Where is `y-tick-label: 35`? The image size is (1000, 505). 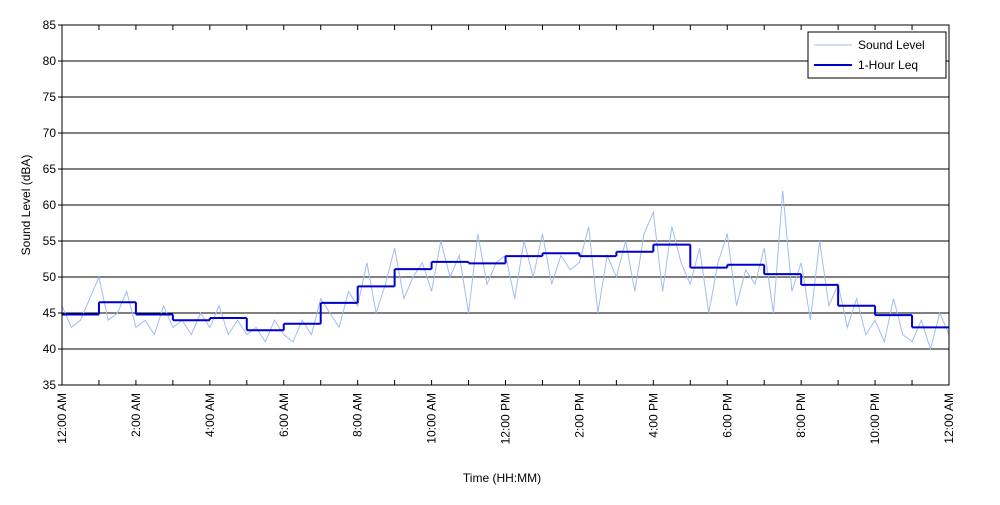 y-tick-label: 35 is located at coordinates (50, 385).